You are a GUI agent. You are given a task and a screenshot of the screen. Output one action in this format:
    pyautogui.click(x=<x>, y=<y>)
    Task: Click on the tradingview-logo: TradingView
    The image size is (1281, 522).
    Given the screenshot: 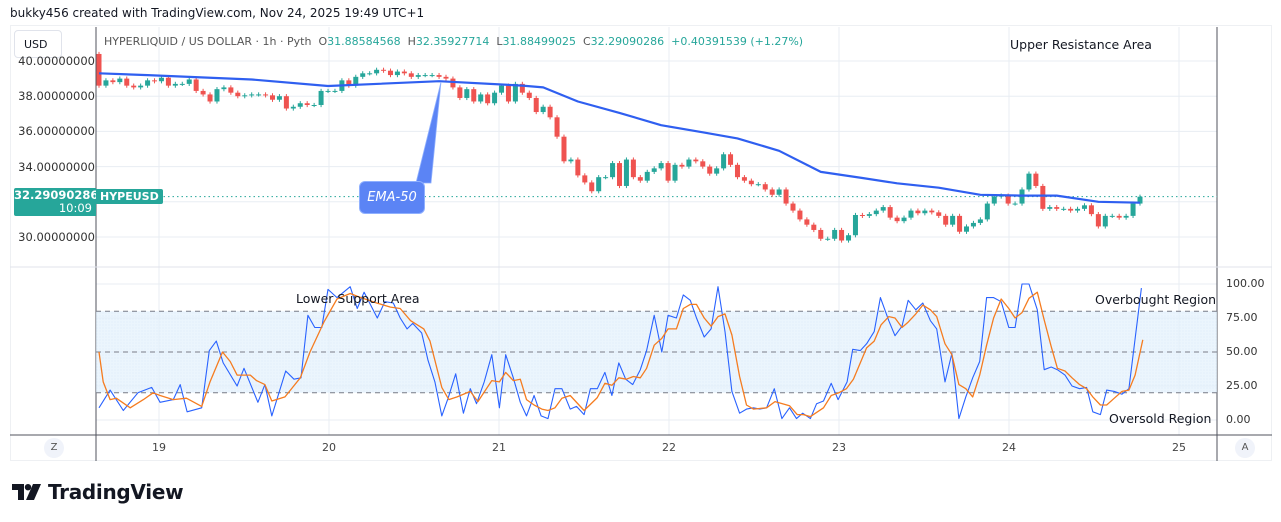 What is the action you would take?
    pyautogui.click(x=98, y=492)
    